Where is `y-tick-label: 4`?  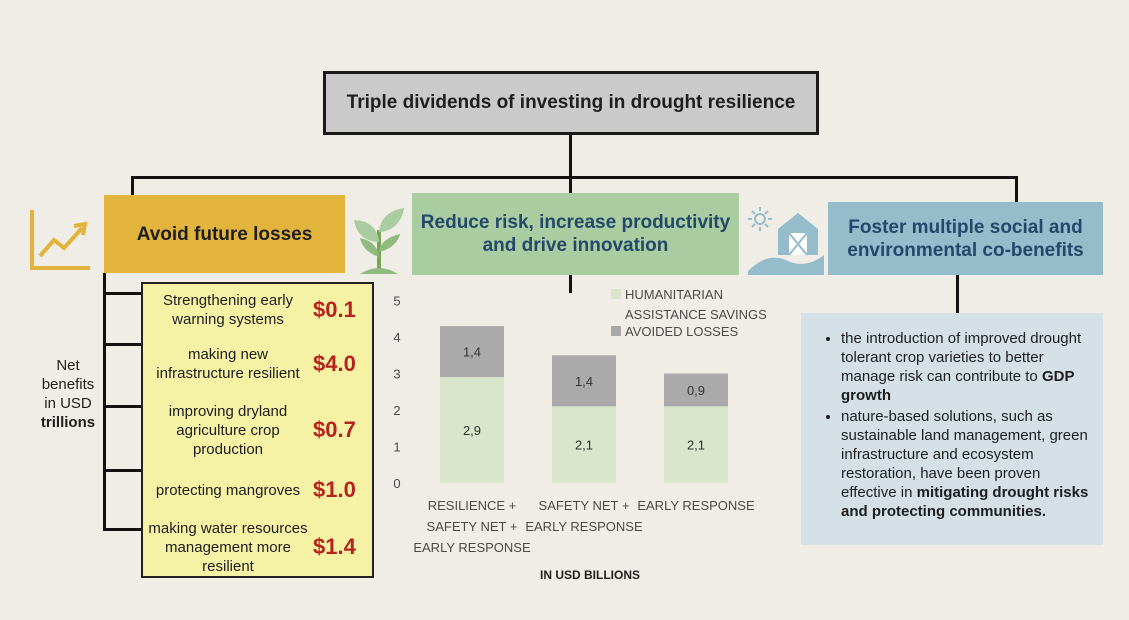 y-tick-label: 4 is located at coordinates (396, 337).